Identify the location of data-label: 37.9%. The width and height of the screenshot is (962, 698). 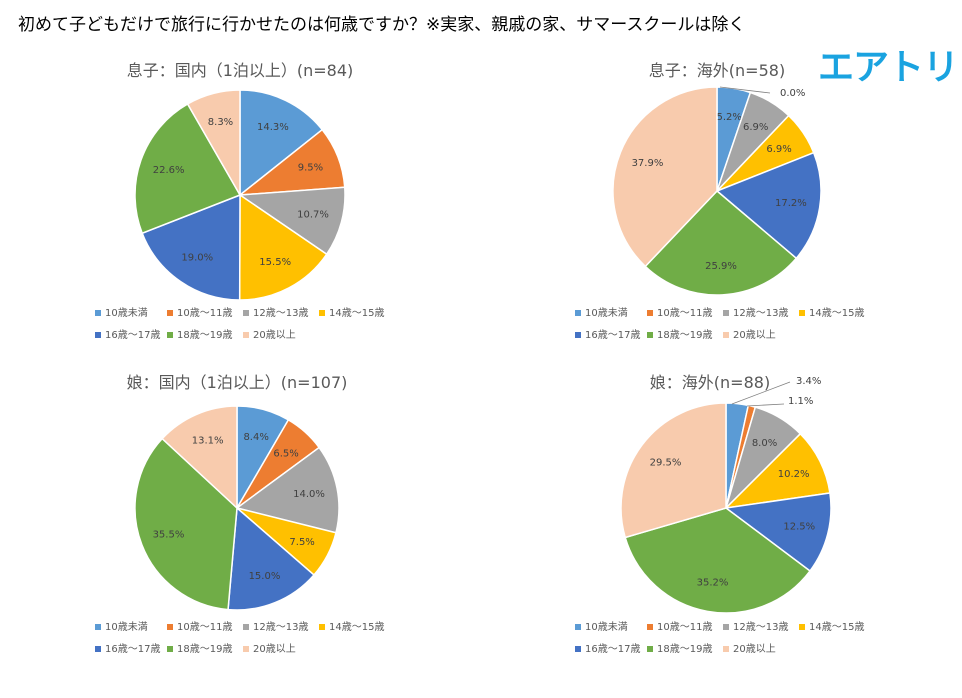
(648, 163).